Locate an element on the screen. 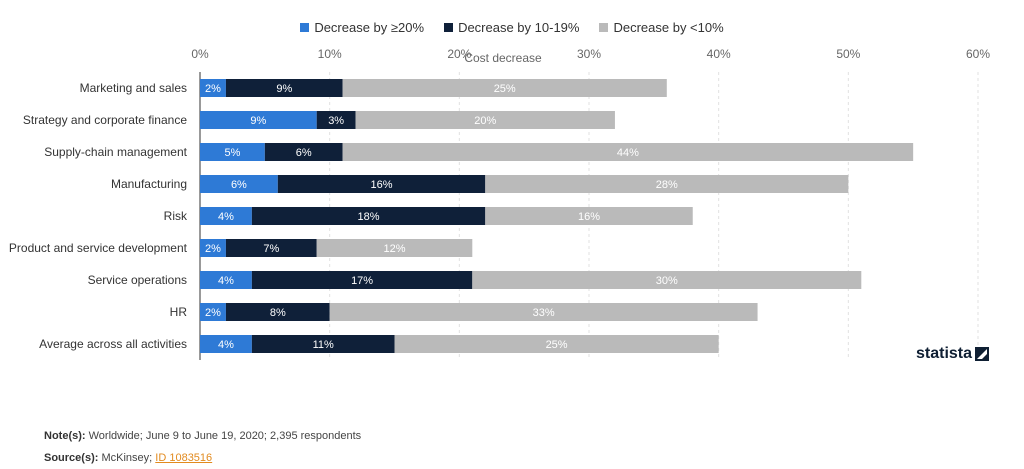 The image size is (1024, 469). bar-s1-c1 is located at coordinates (336, 120).